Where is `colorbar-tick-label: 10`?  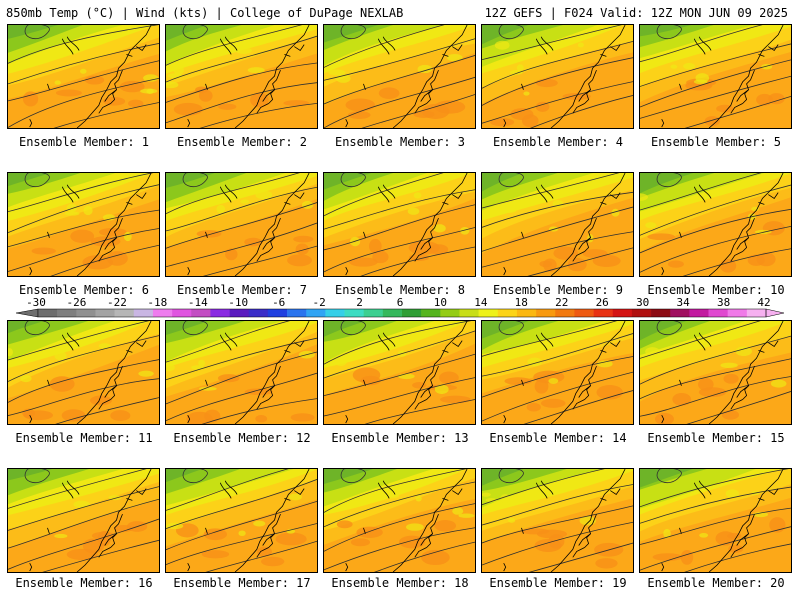
colorbar-tick-label: 10 is located at coordinates (440, 302).